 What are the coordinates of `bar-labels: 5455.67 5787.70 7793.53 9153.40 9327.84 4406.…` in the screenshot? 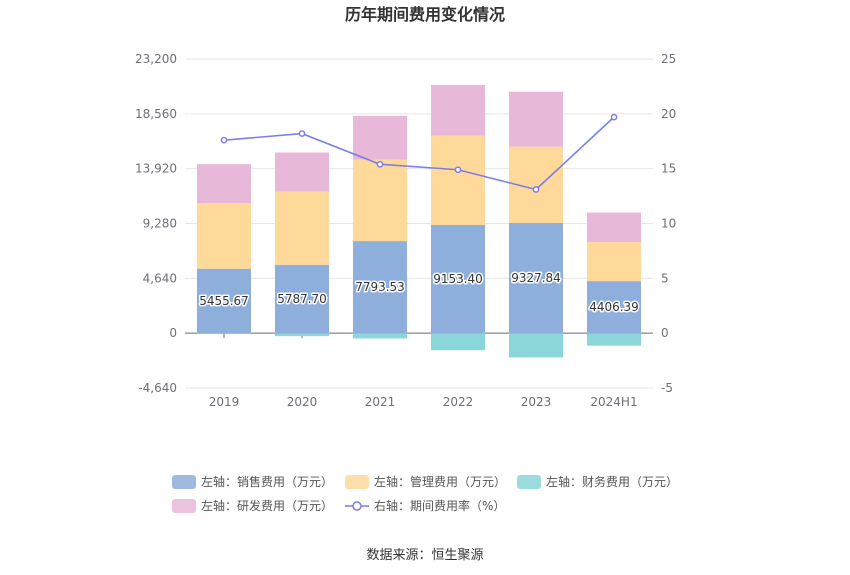 It's located at (419, 293).